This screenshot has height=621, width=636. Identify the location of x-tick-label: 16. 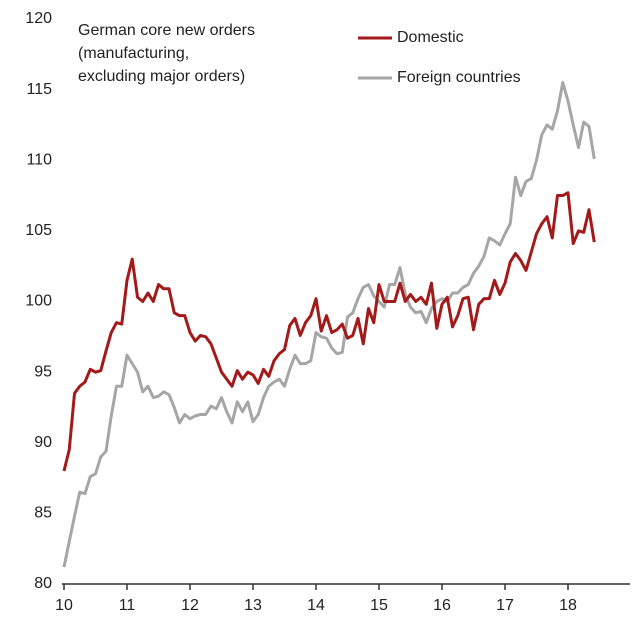
(442, 605).